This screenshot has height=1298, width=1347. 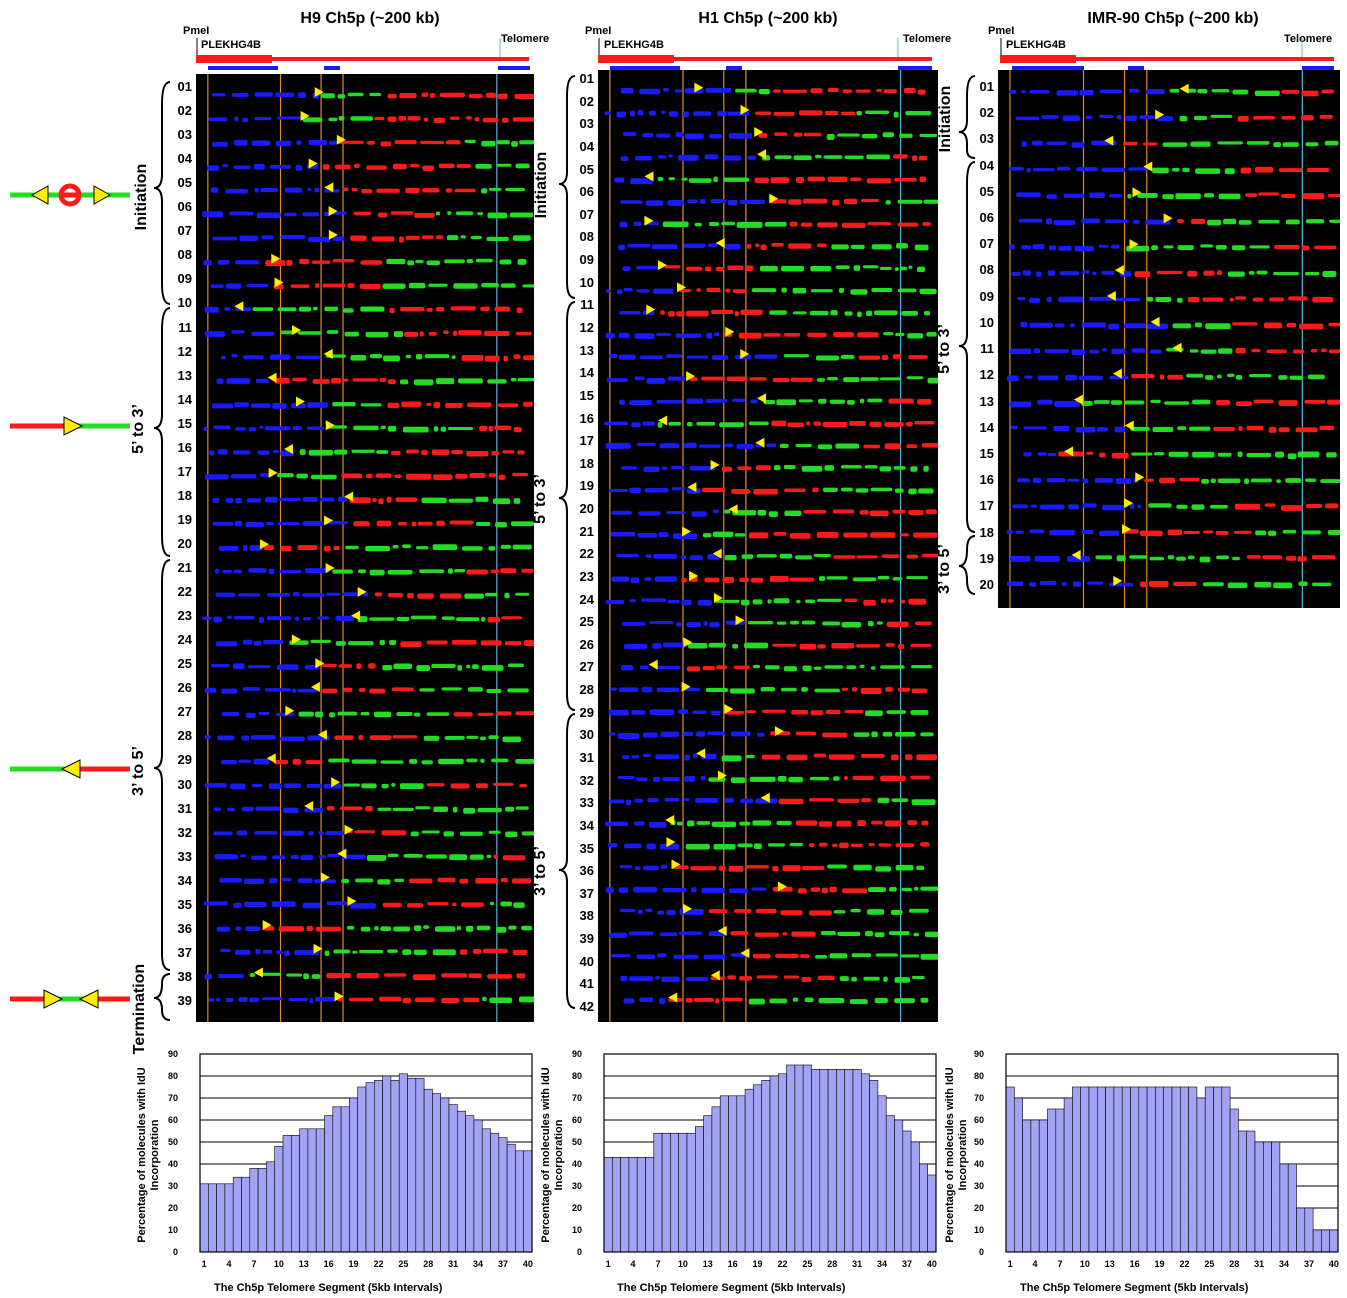 What do you see at coordinates (598, 31) in the screenshot?
I see `pmei-label: PmeI` at bounding box center [598, 31].